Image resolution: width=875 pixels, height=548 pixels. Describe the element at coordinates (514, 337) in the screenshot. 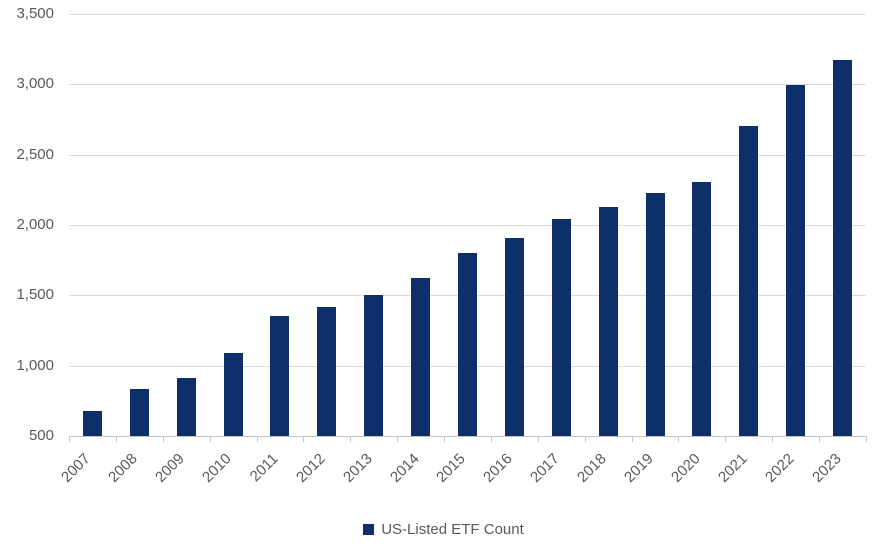

I see `bar-2016` at that location.